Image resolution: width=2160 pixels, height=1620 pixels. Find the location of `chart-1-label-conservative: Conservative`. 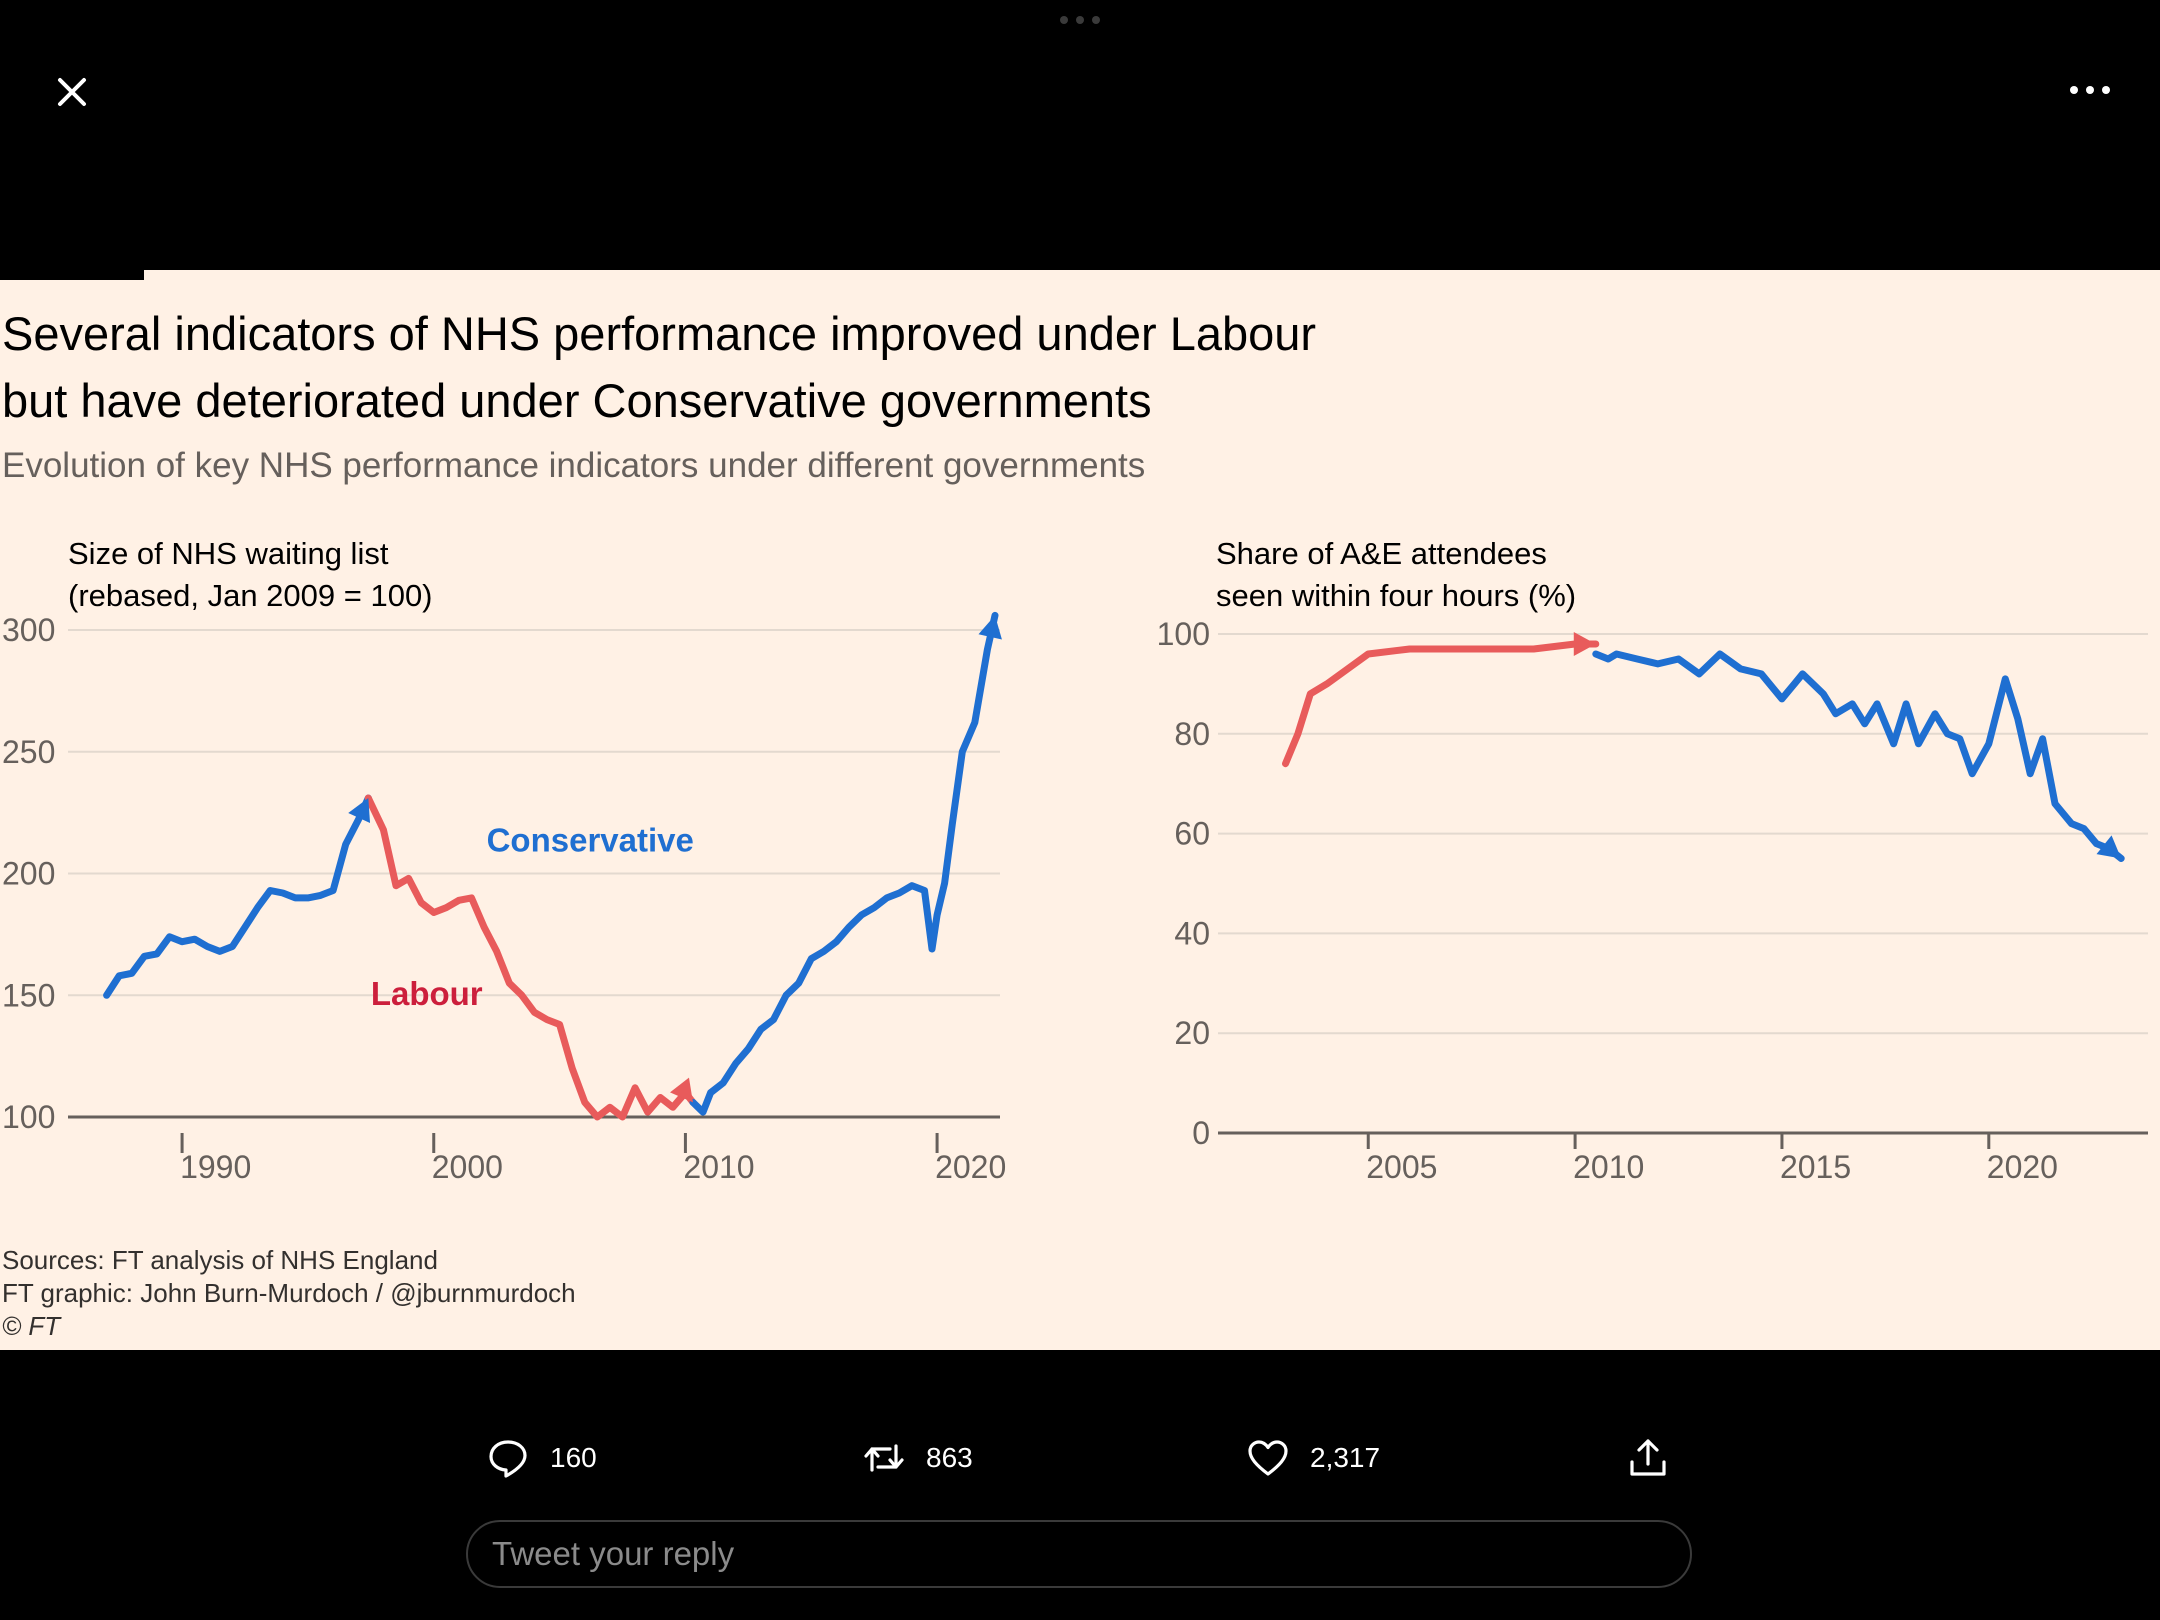

chart-1-label-conservative: Conservative is located at coordinates (590, 840).